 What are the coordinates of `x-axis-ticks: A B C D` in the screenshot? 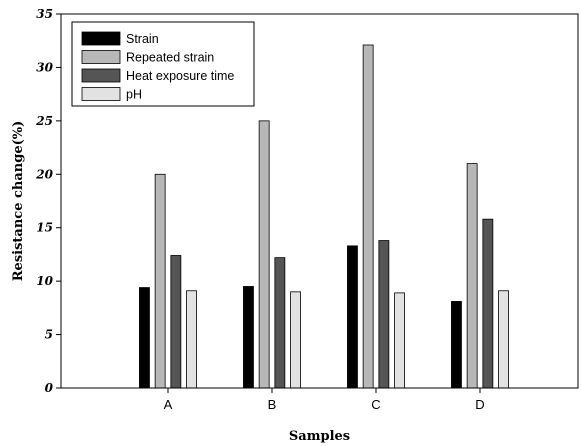 It's located at (324, 400).